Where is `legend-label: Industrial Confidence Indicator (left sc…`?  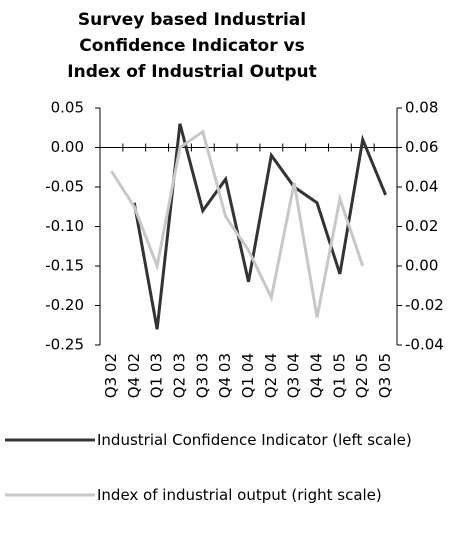
legend-label: Industrial Confidence Indicator (left sc… is located at coordinates (254, 440).